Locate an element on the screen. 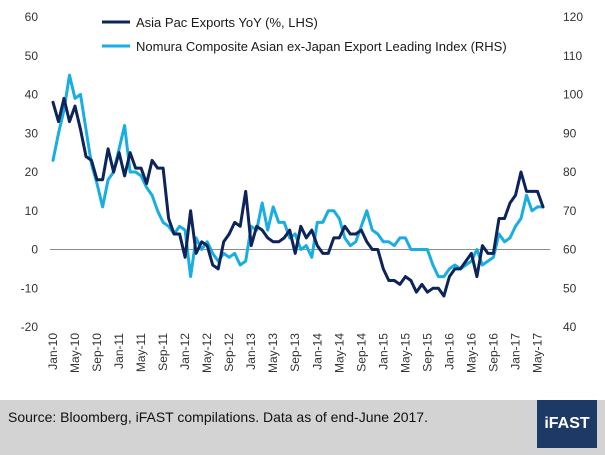  x-tick-label: Jan-14 is located at coordinates (317, 351).